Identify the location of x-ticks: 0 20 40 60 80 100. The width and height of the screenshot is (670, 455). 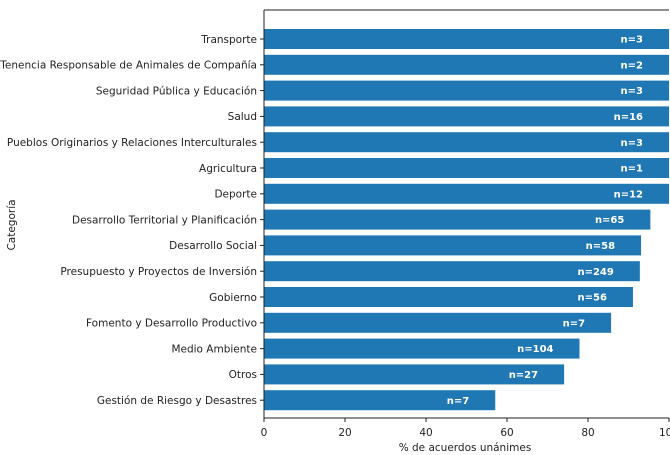
(465, 428).